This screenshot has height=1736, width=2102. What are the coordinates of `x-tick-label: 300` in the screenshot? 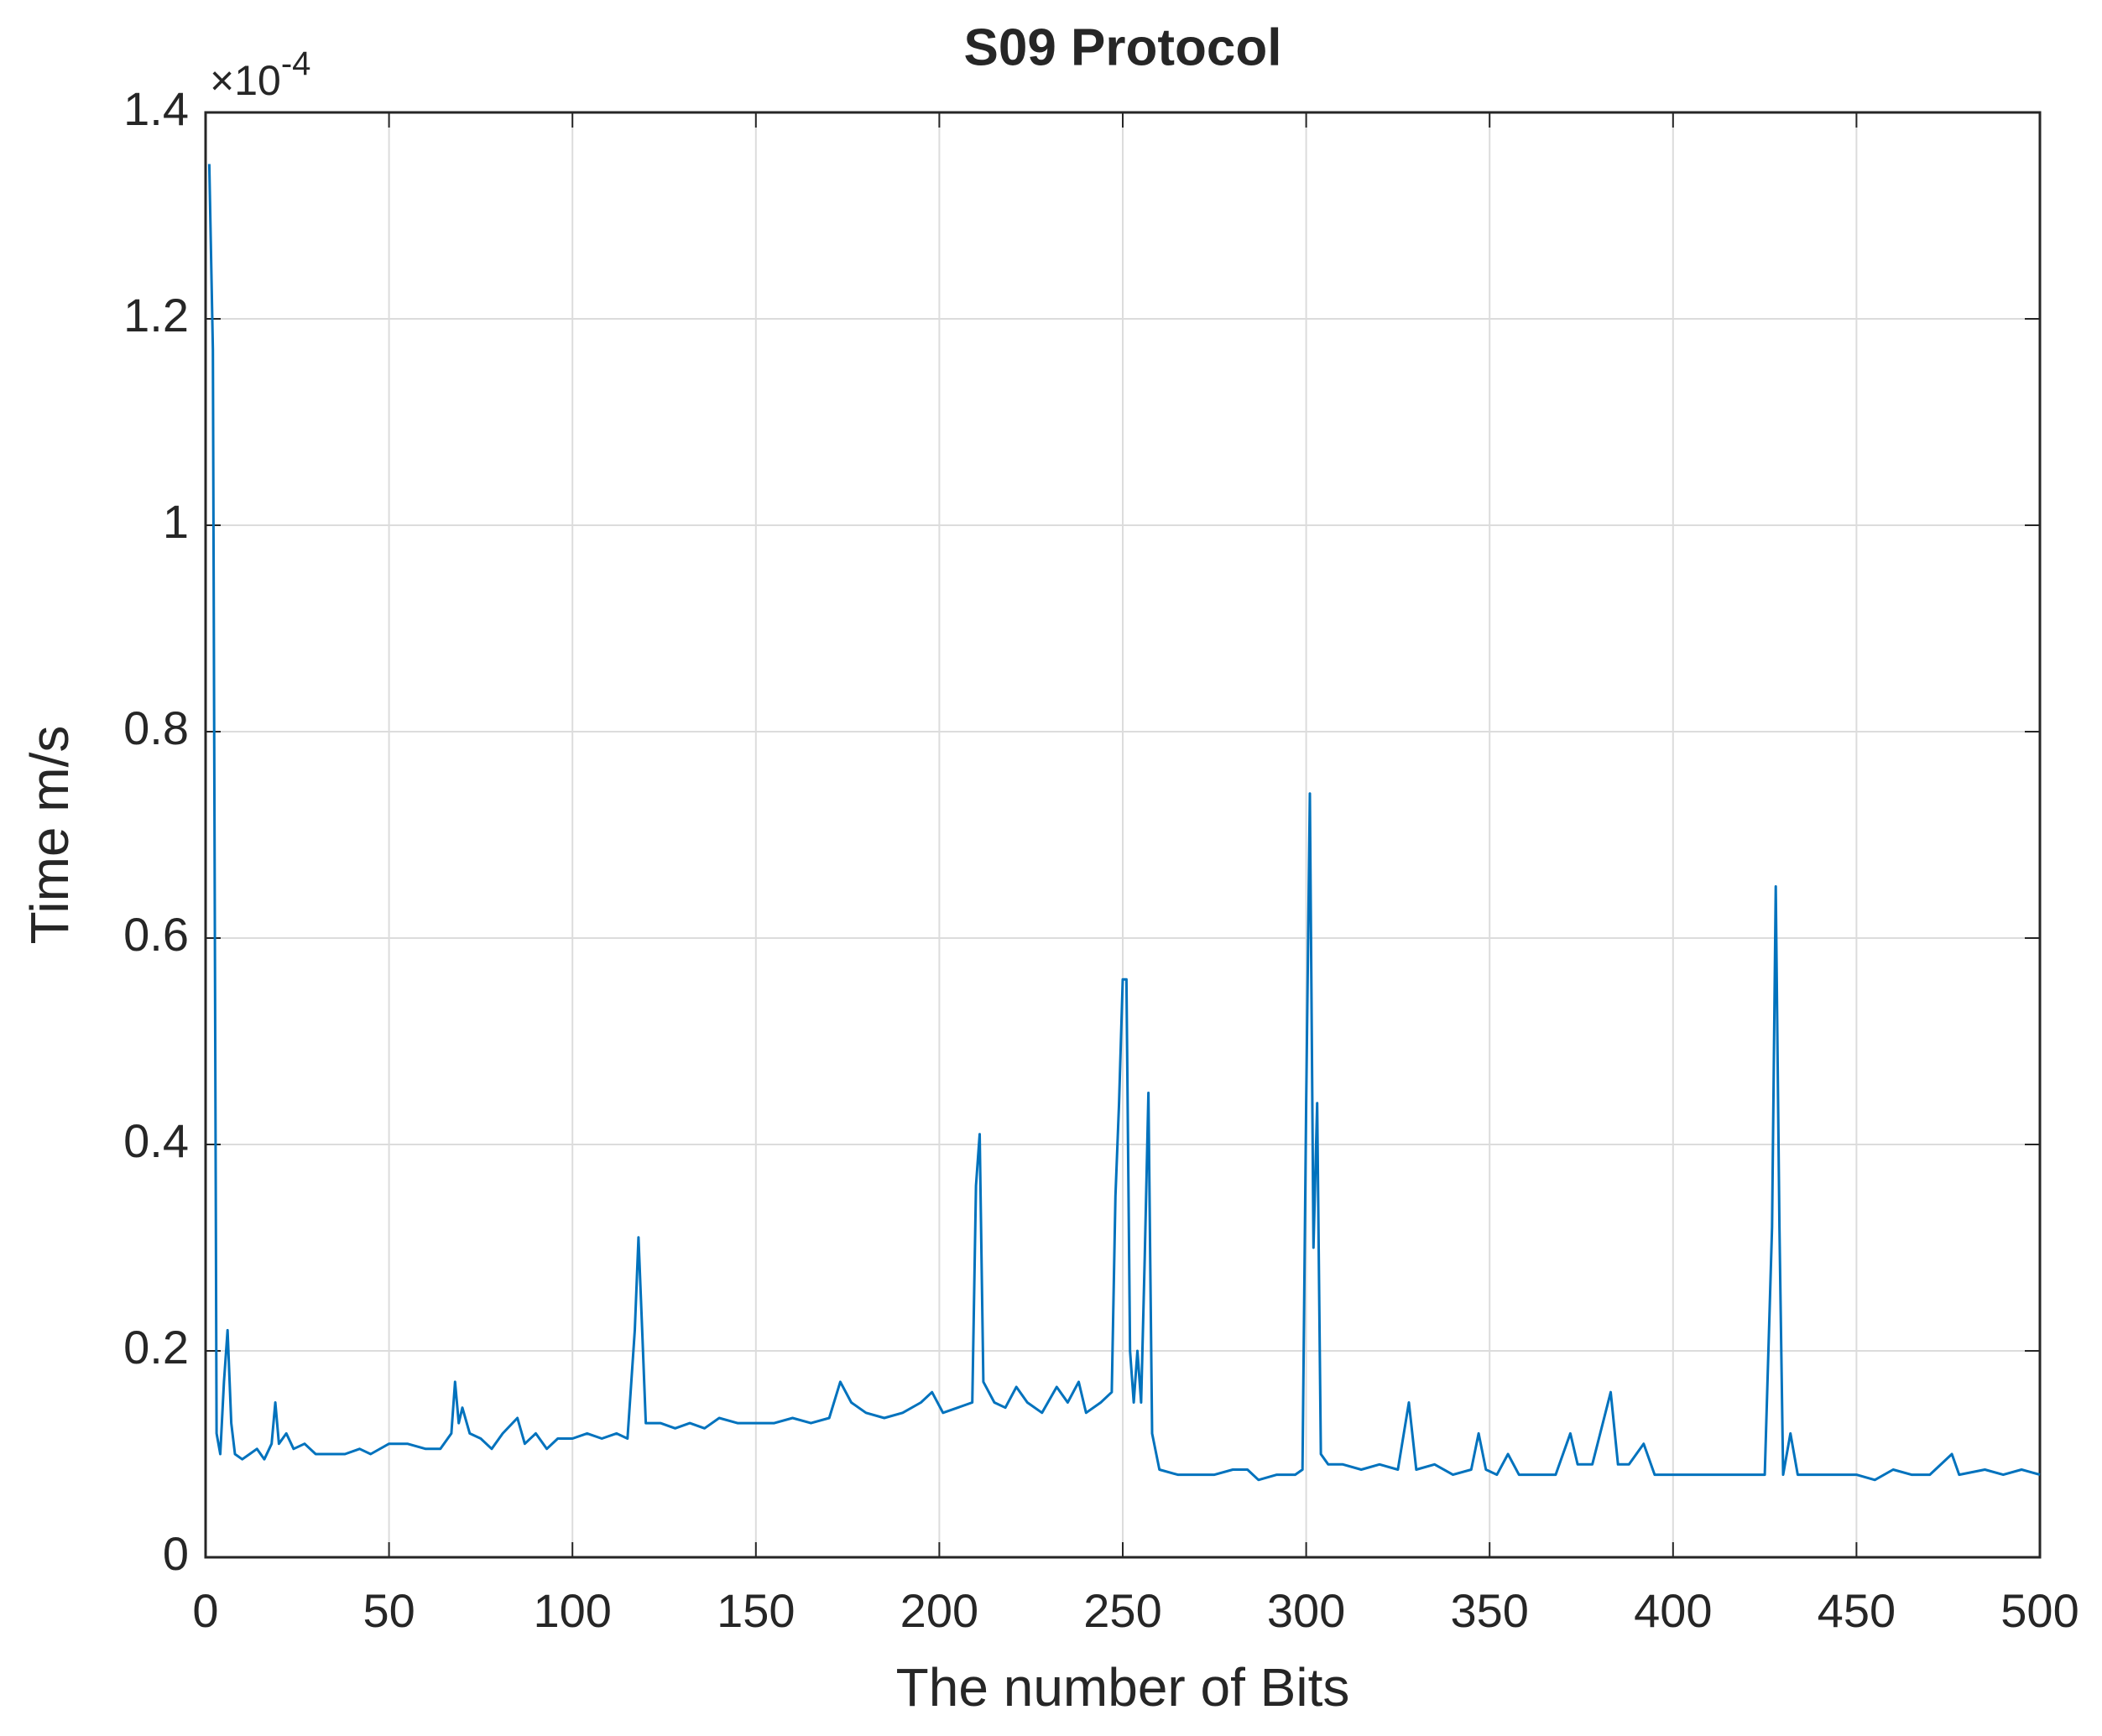 It's located at (1306, 1611).